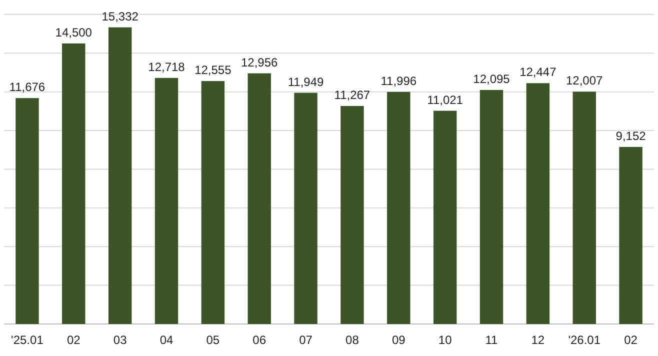  I want to click on x-tick-label: 07, so click(306, 340).